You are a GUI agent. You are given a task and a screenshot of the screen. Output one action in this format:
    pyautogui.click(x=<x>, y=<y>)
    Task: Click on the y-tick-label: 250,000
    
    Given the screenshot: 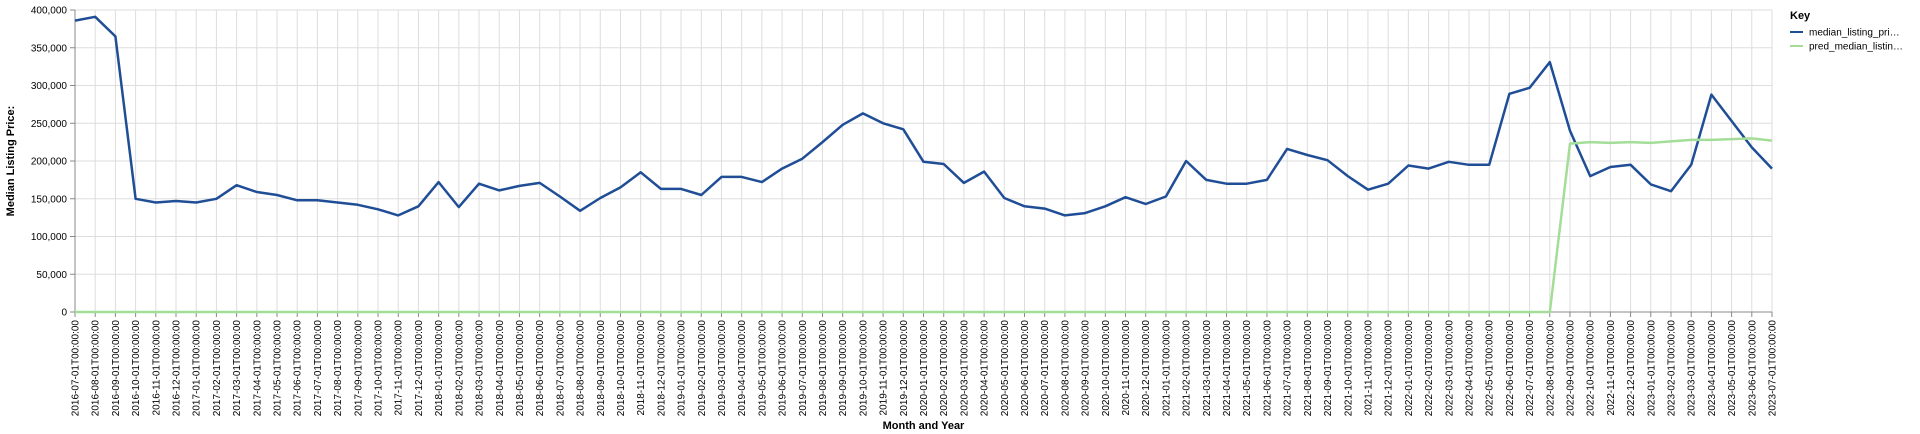 What is the action you would take?
    pyautogui.click(x=49, y=124)
    